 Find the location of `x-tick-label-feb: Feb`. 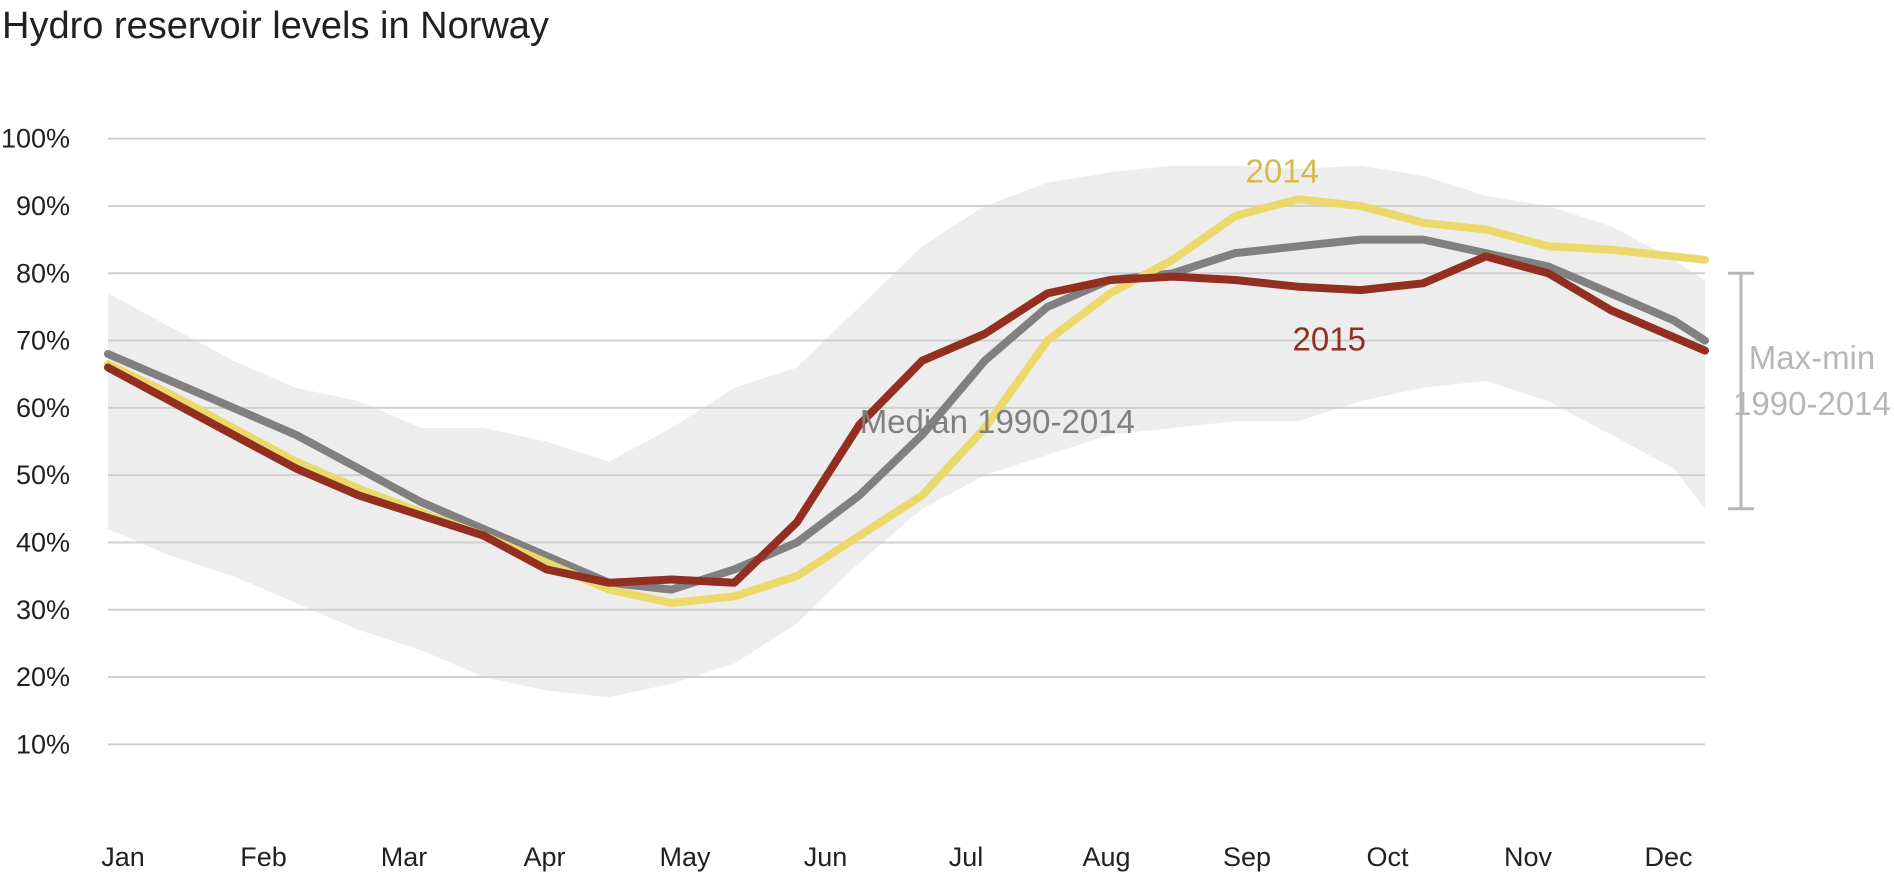

x-tick-label-feb: Feb is located at coordinates (263, 857).